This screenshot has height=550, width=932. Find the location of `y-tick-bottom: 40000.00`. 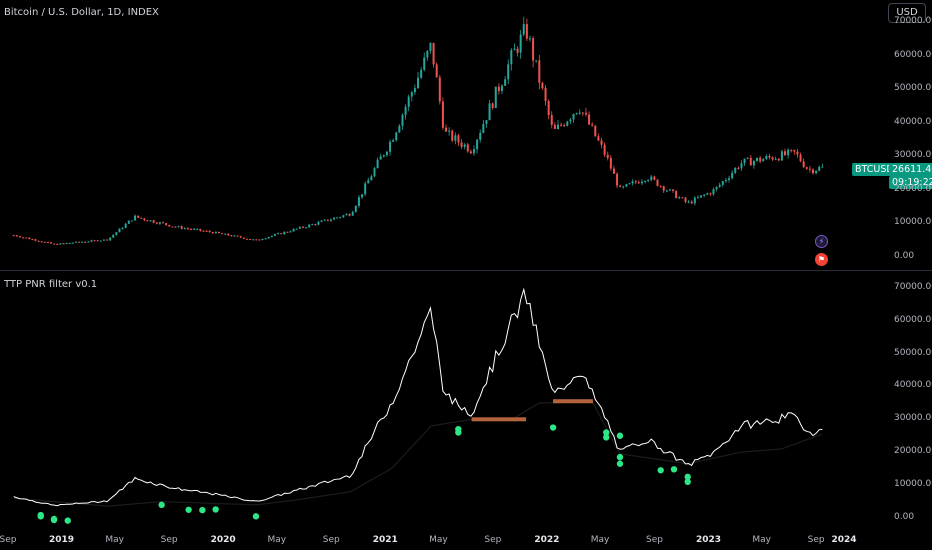

y-tick-bottom: 40000.00 is located at coordinates (913, 385).